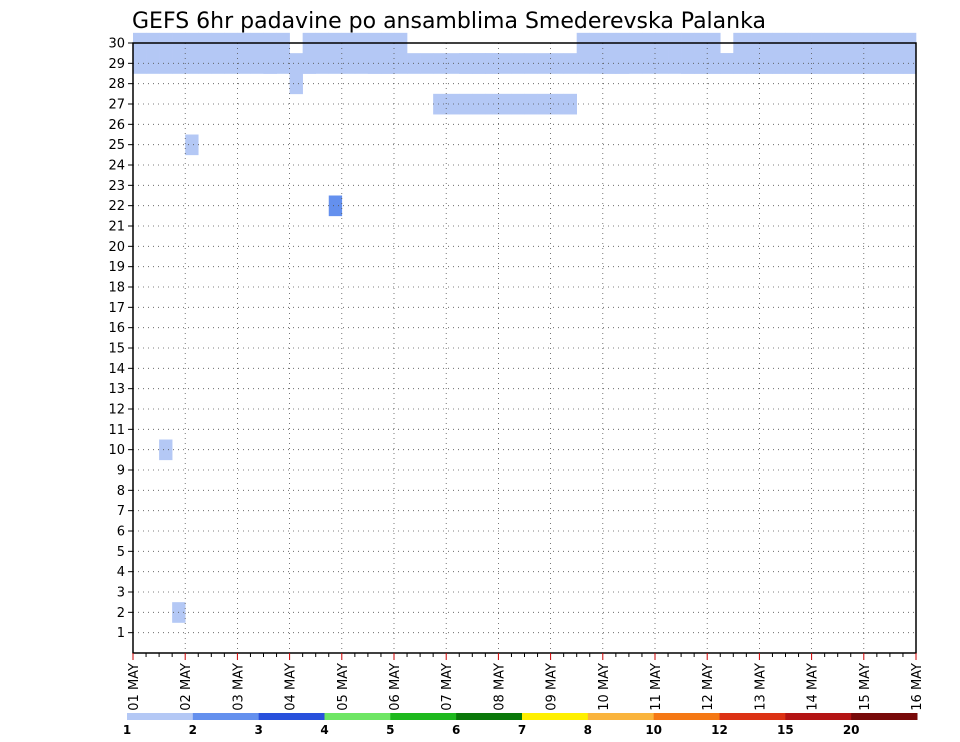  Describe the element at coordinates (116, 450) in the screenshot. I see `y-tick-label: 10` at that location.